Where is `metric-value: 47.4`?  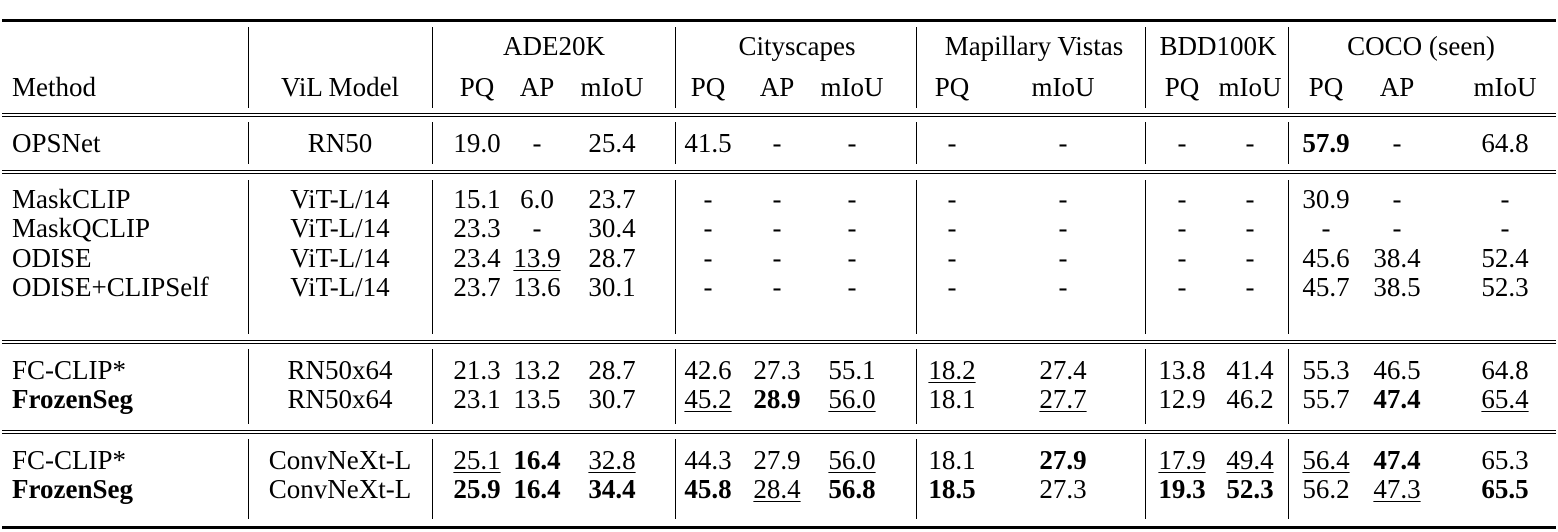 metric-value: 47.4 is located at coordinates (1397, 399).